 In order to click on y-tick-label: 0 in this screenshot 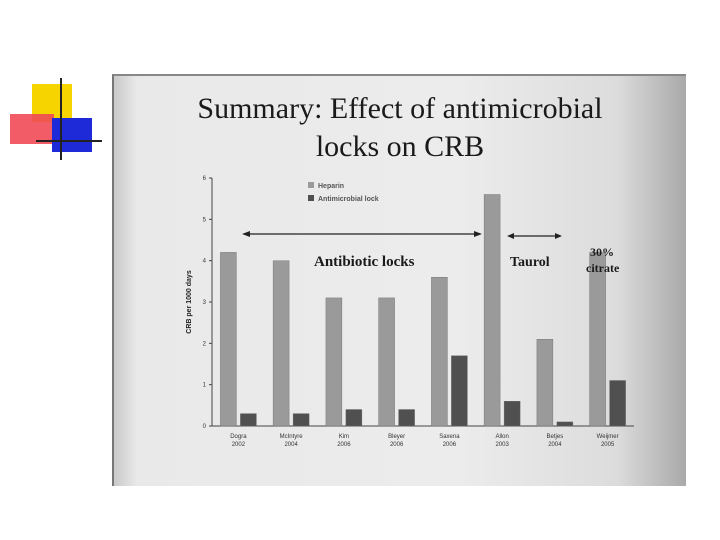, I will do `click(205, 427)`.